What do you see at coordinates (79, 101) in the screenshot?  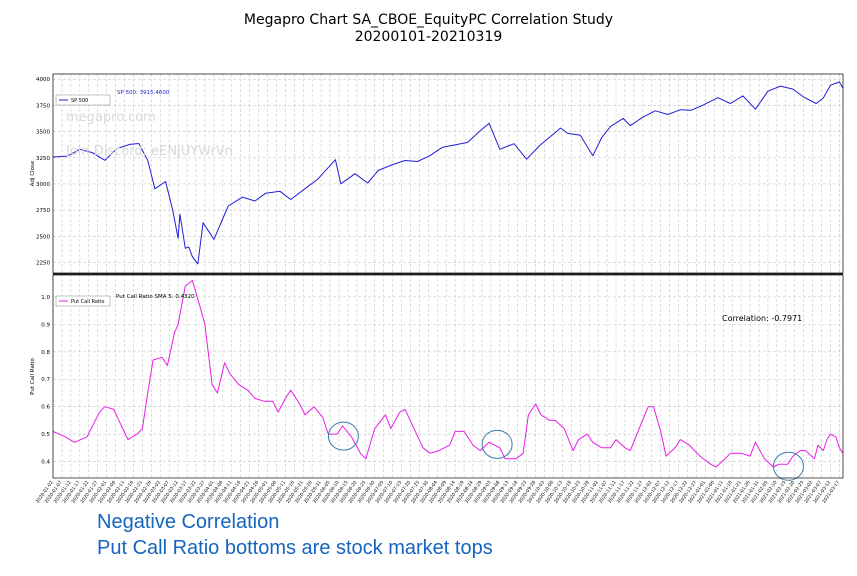 I see `legend-label: SP 500` at bounding box center [79, 101].